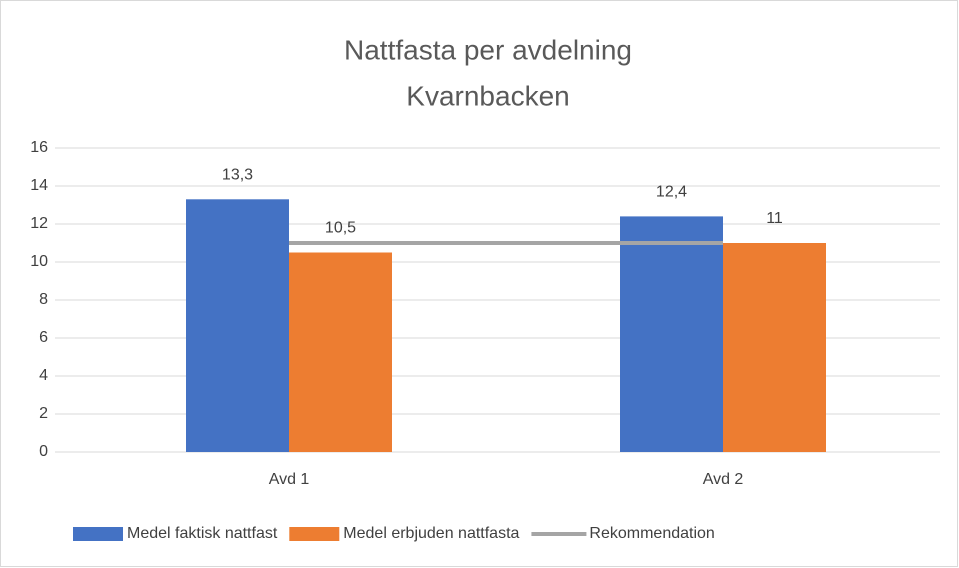 The width and height of the screenshot is (959, 568). I want to click on y-tick-label: 2, so click(43, 413).